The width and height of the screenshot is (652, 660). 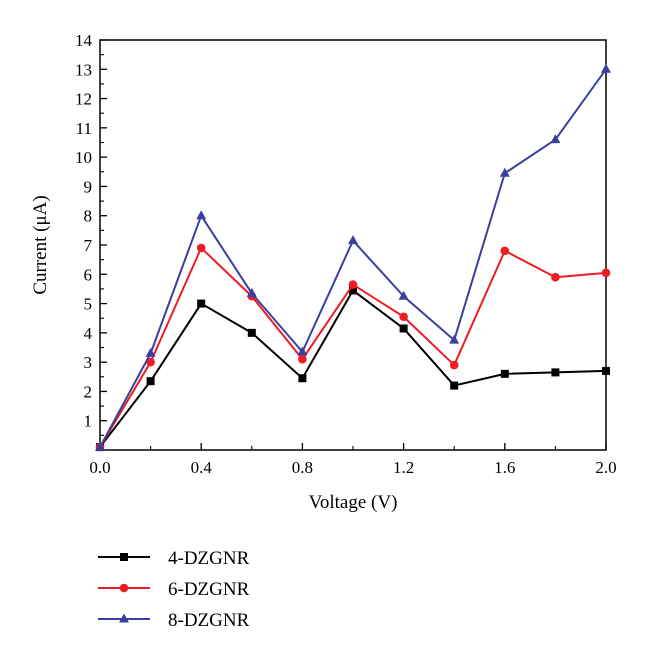 What do you see at coordinates (209, 589) in the screenshot?
I see `legend-label: 6-DZGNR` at bounding box center [209, 589].